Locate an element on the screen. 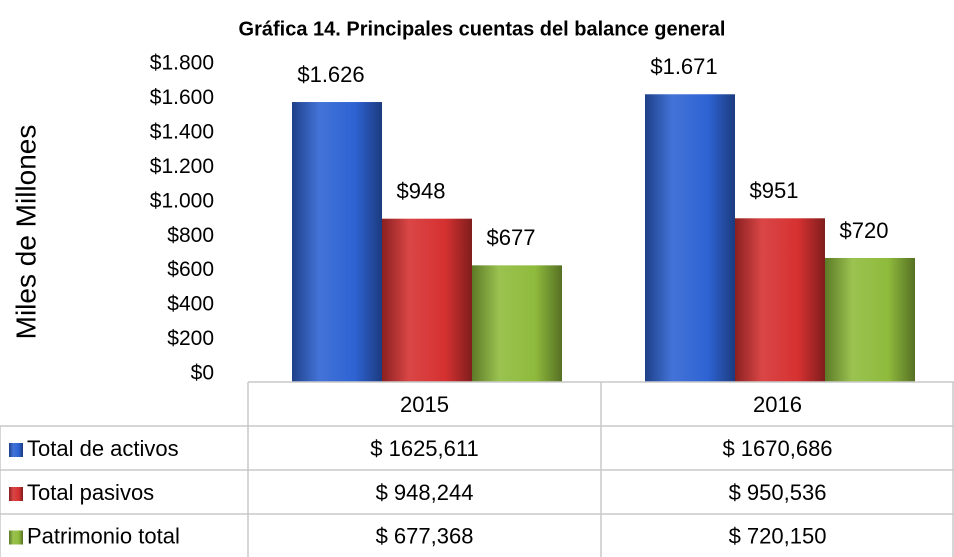 This screenshot has width=954, height=557. y-tick-label: $200 is located at coordinates (190, 338).